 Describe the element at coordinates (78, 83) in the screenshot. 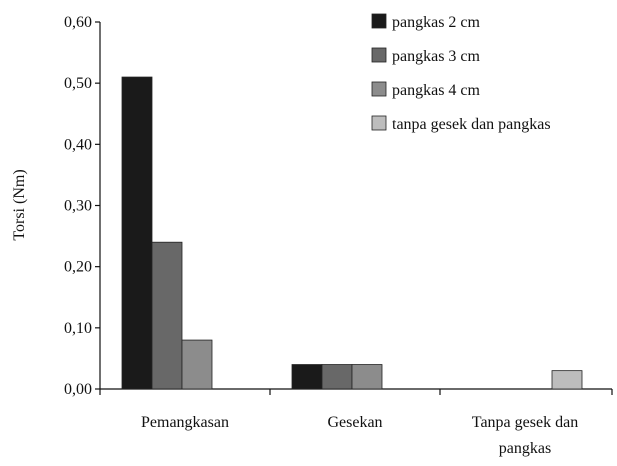

I see `y-tick-label: 0,50` at that location.